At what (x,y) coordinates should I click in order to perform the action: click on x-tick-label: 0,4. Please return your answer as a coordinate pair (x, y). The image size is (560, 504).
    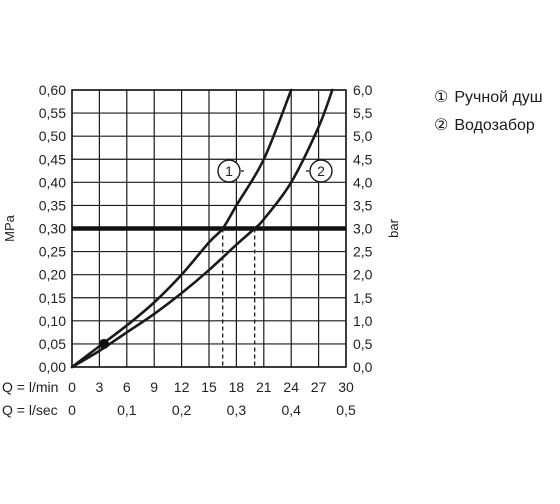
    Looking at the image, I should click on (291, 410).